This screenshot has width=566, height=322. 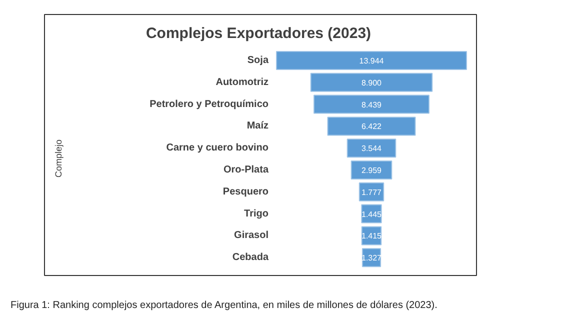 I want to click on category-label: Oro-Plata, so click(x=246, y=170).